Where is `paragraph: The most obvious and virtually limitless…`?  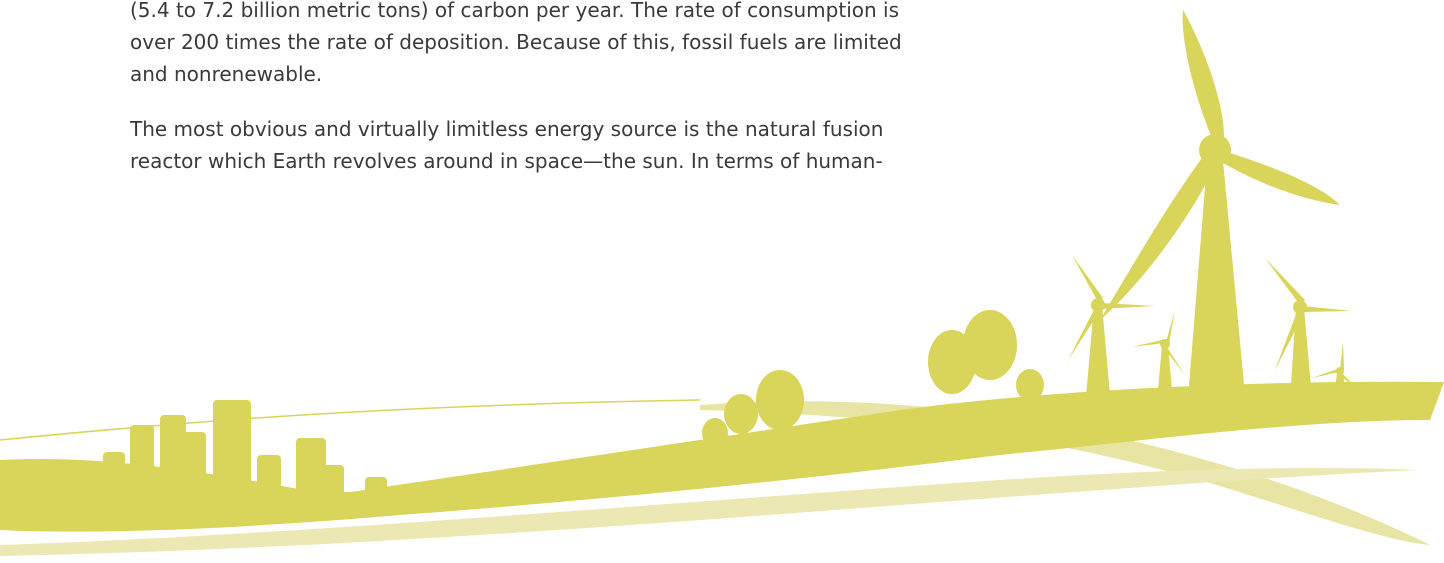 paragraph: The most obvious and virtually limitless… is located at coordinates (507, 145).